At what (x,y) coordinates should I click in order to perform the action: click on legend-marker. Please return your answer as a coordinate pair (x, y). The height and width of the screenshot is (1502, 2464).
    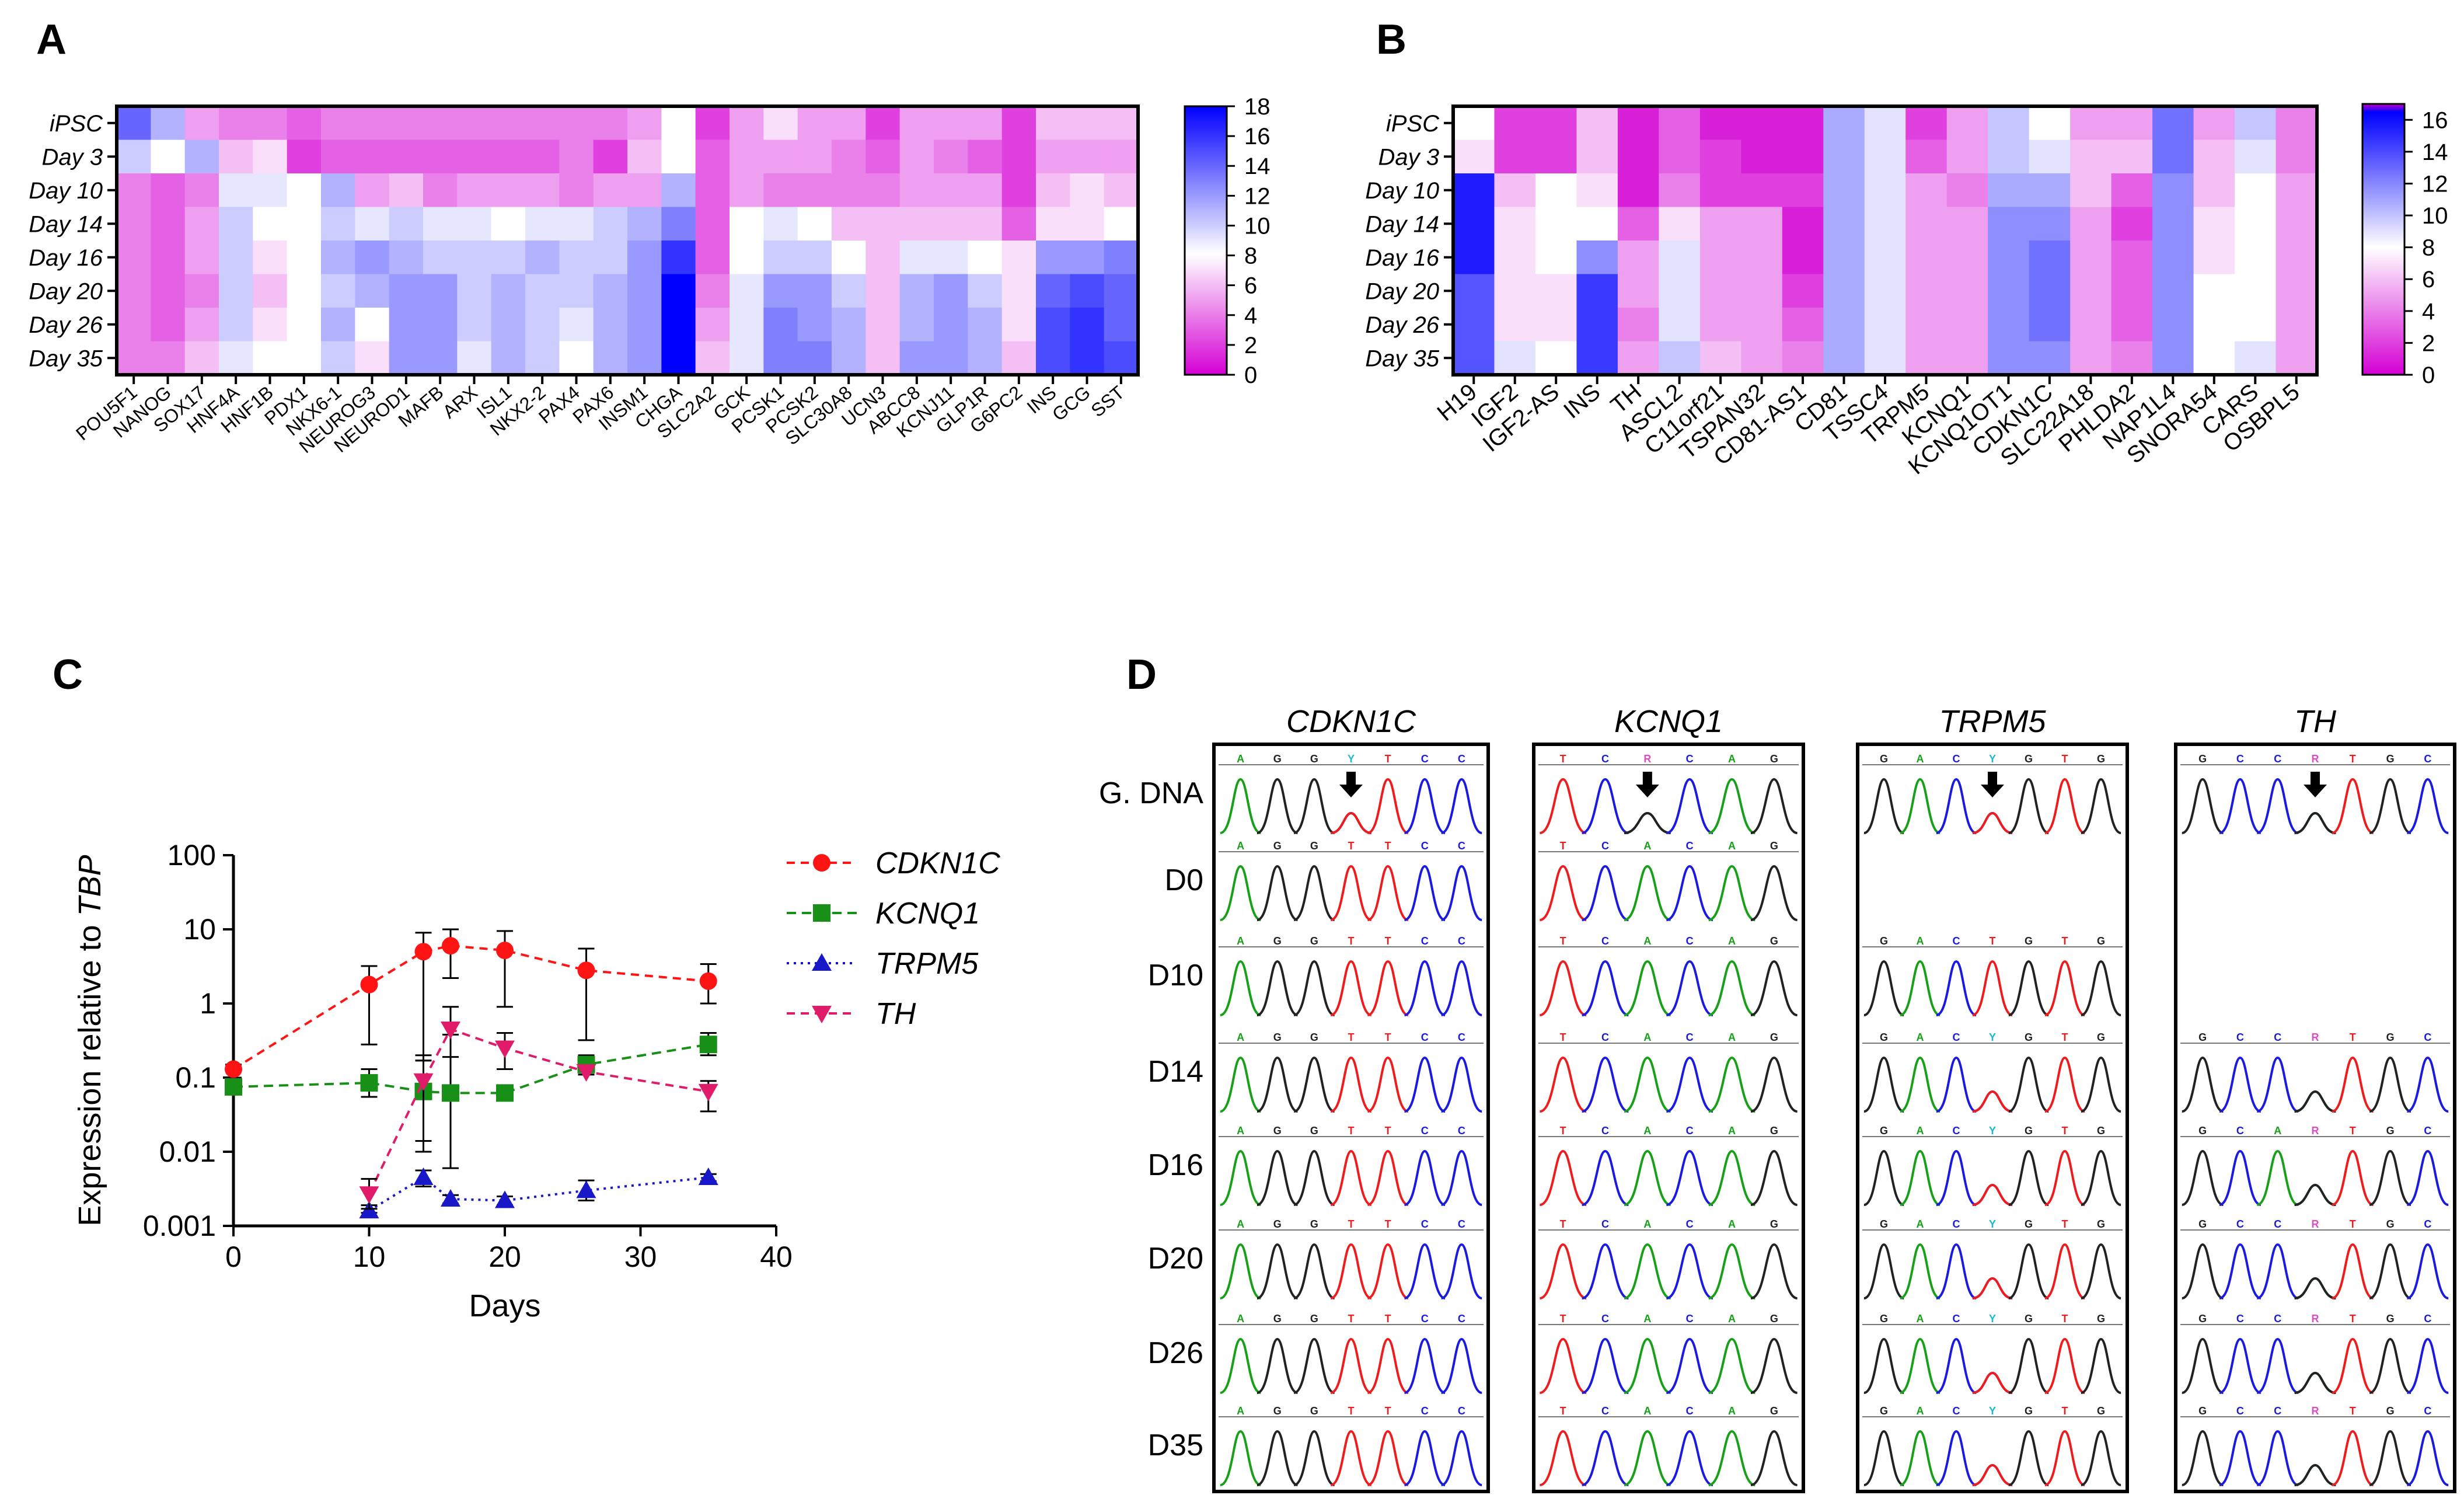
    Looking at the image, I should click on (822, 1015).